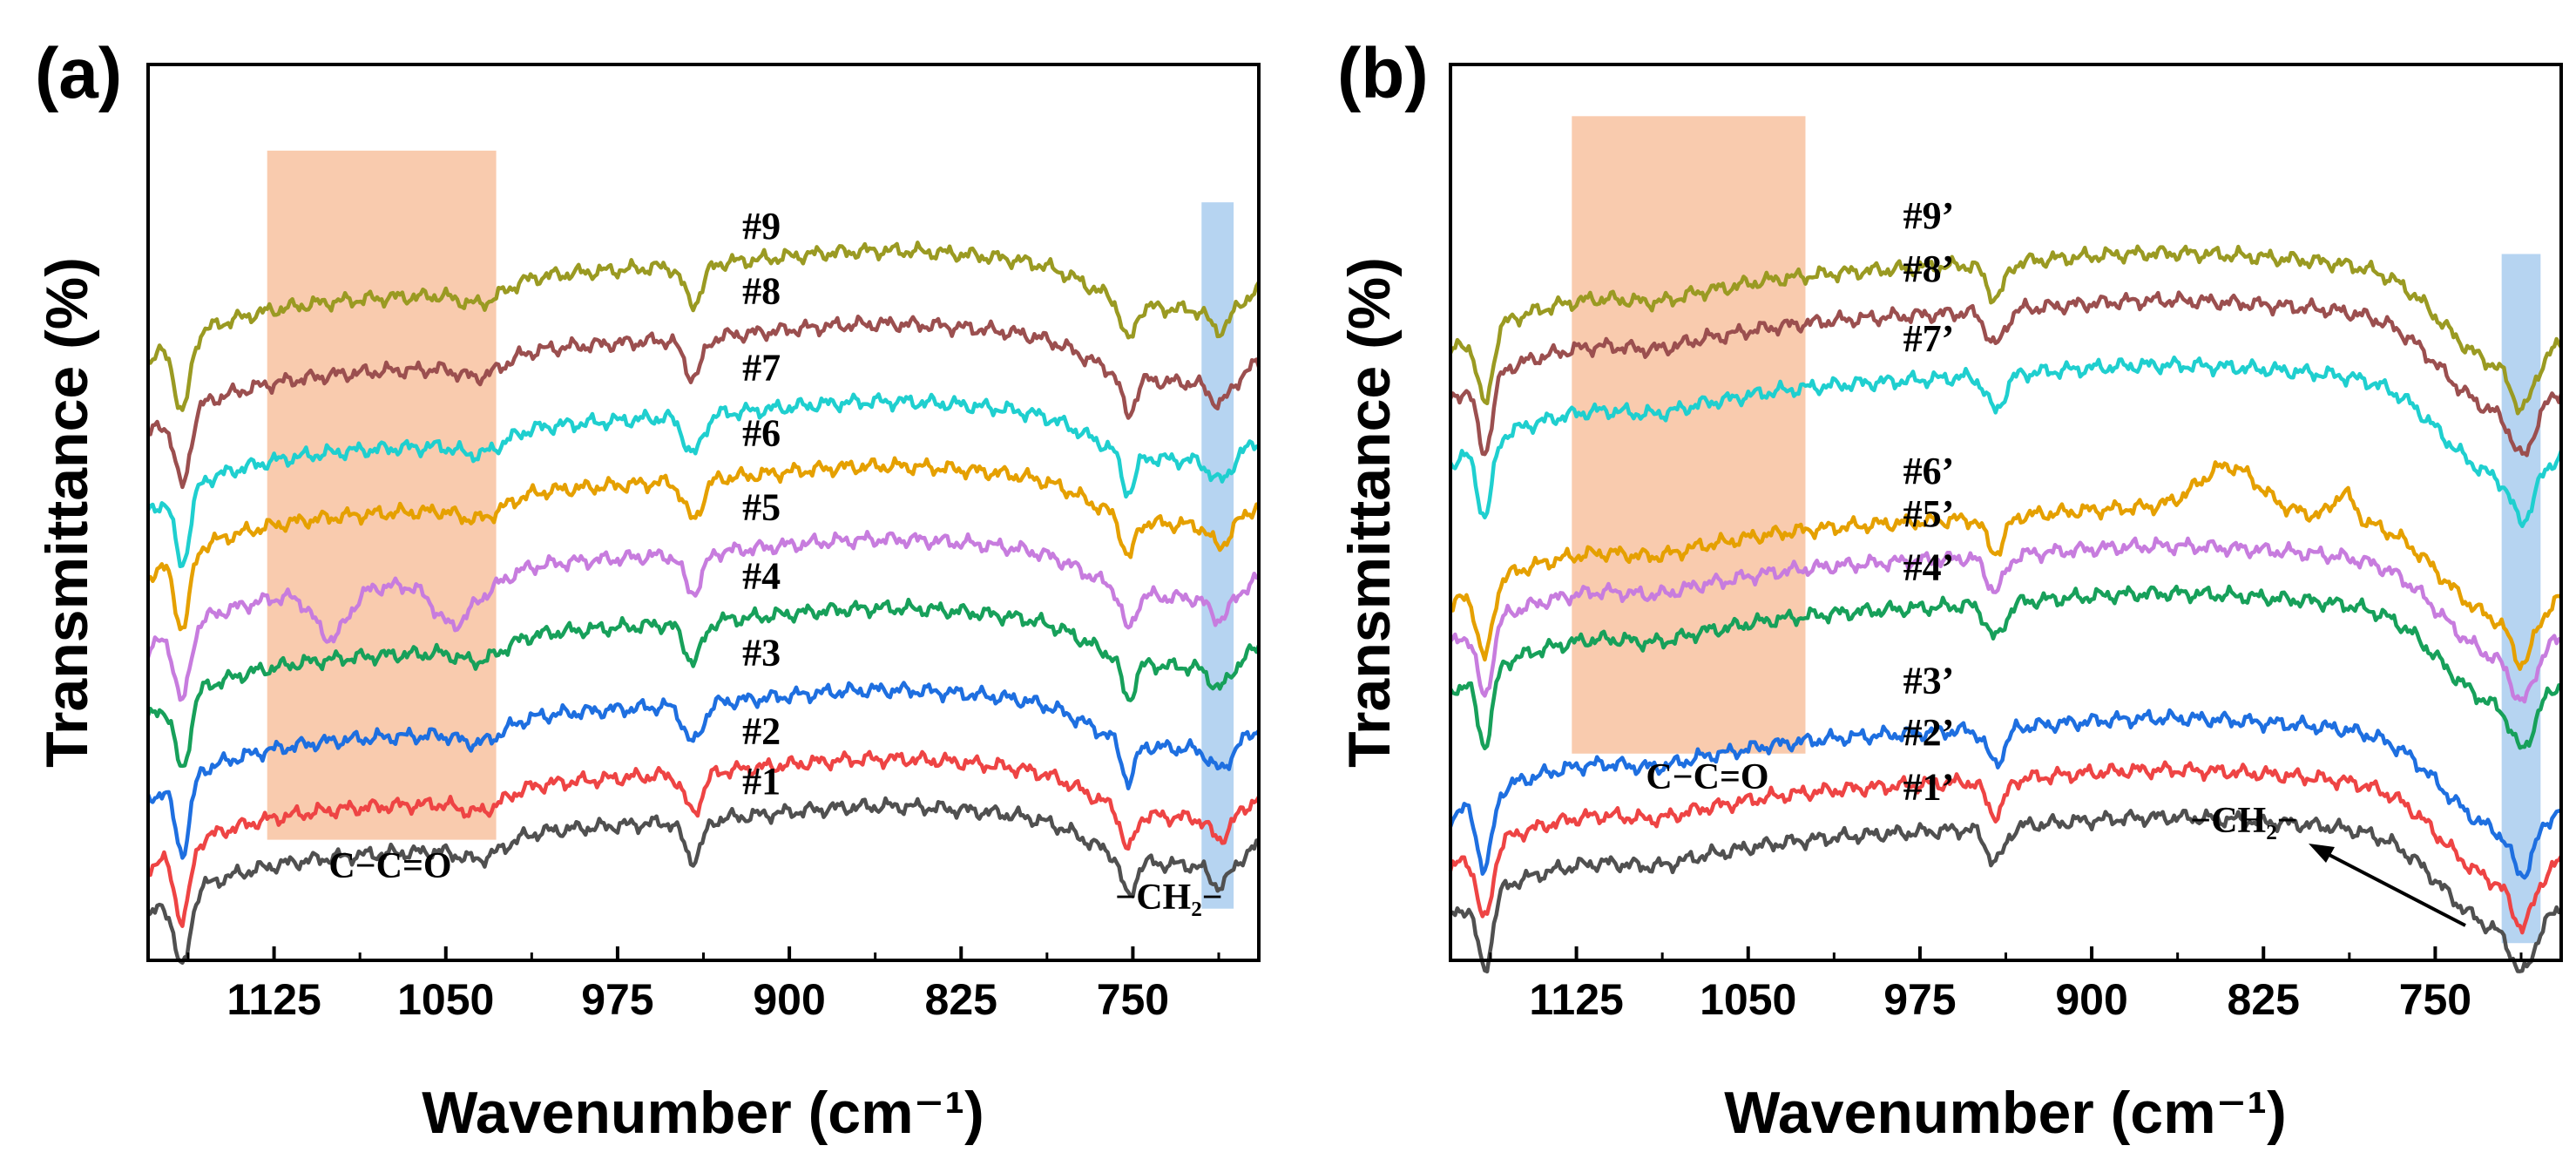 The image size is (2576, 1166). Describe the element at coordinates (273, 999) in the screenshot. I see `x-tick-label-a-1125: 1125` at that location.